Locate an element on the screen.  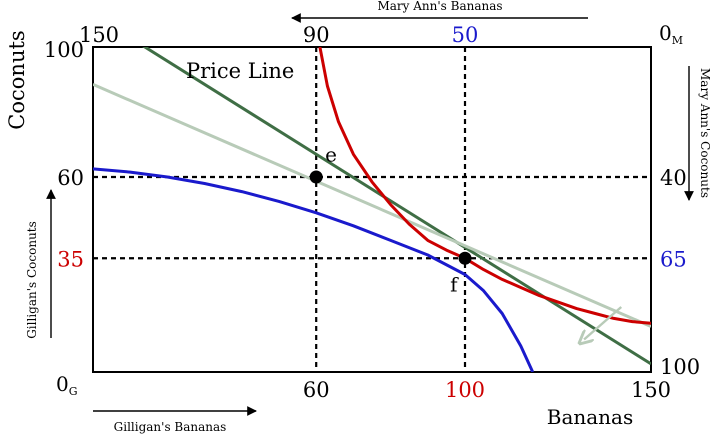
y-tick-right-100: 100 is located at coordinates (680, 367).